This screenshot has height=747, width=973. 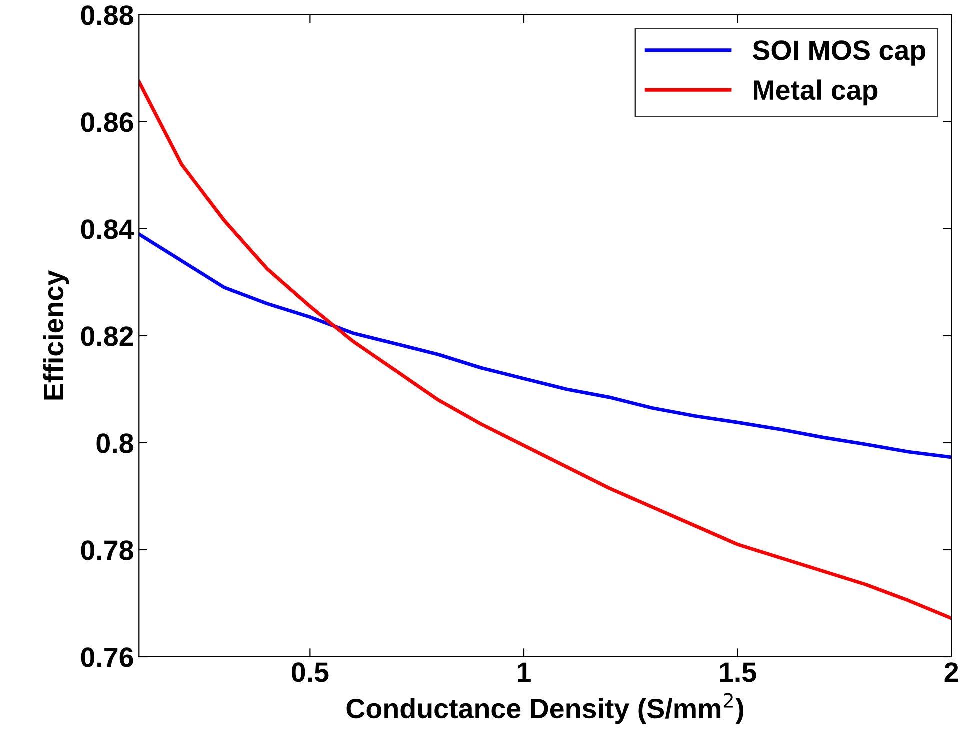 What do you see at coordinates (107, 16) in the screenshot?
I see `y-tick-label: 0.88` at bounding box center [107, 16].